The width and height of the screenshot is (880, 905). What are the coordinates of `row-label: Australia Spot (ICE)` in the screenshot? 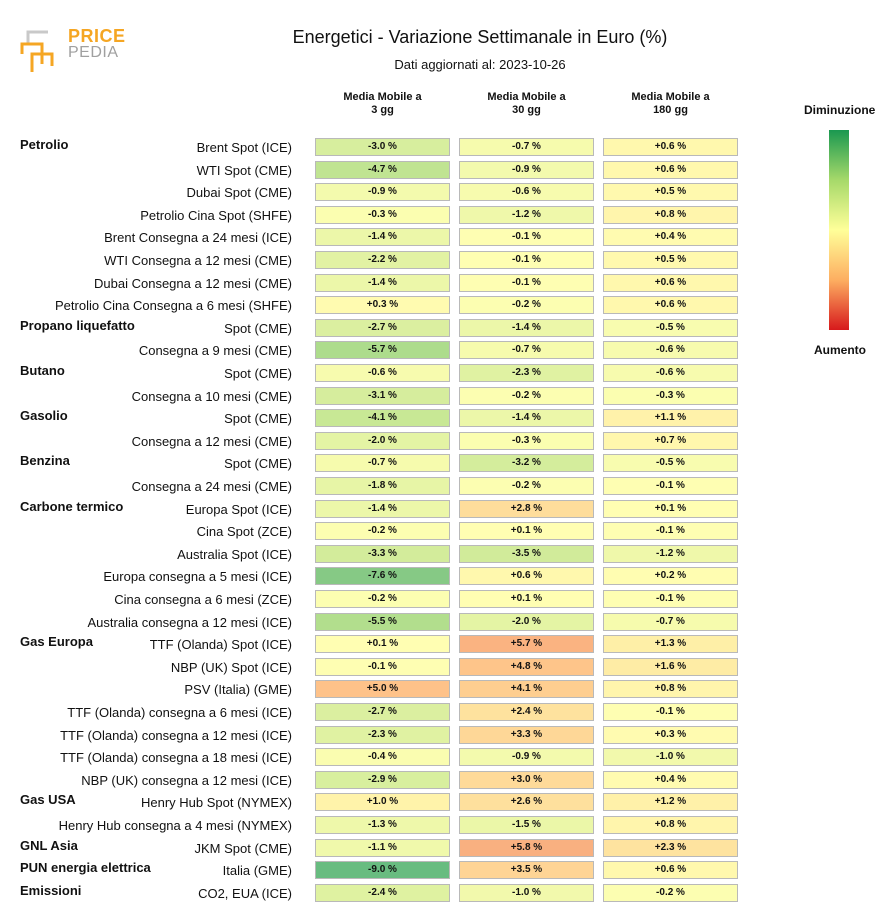 It's located at (234, 554).